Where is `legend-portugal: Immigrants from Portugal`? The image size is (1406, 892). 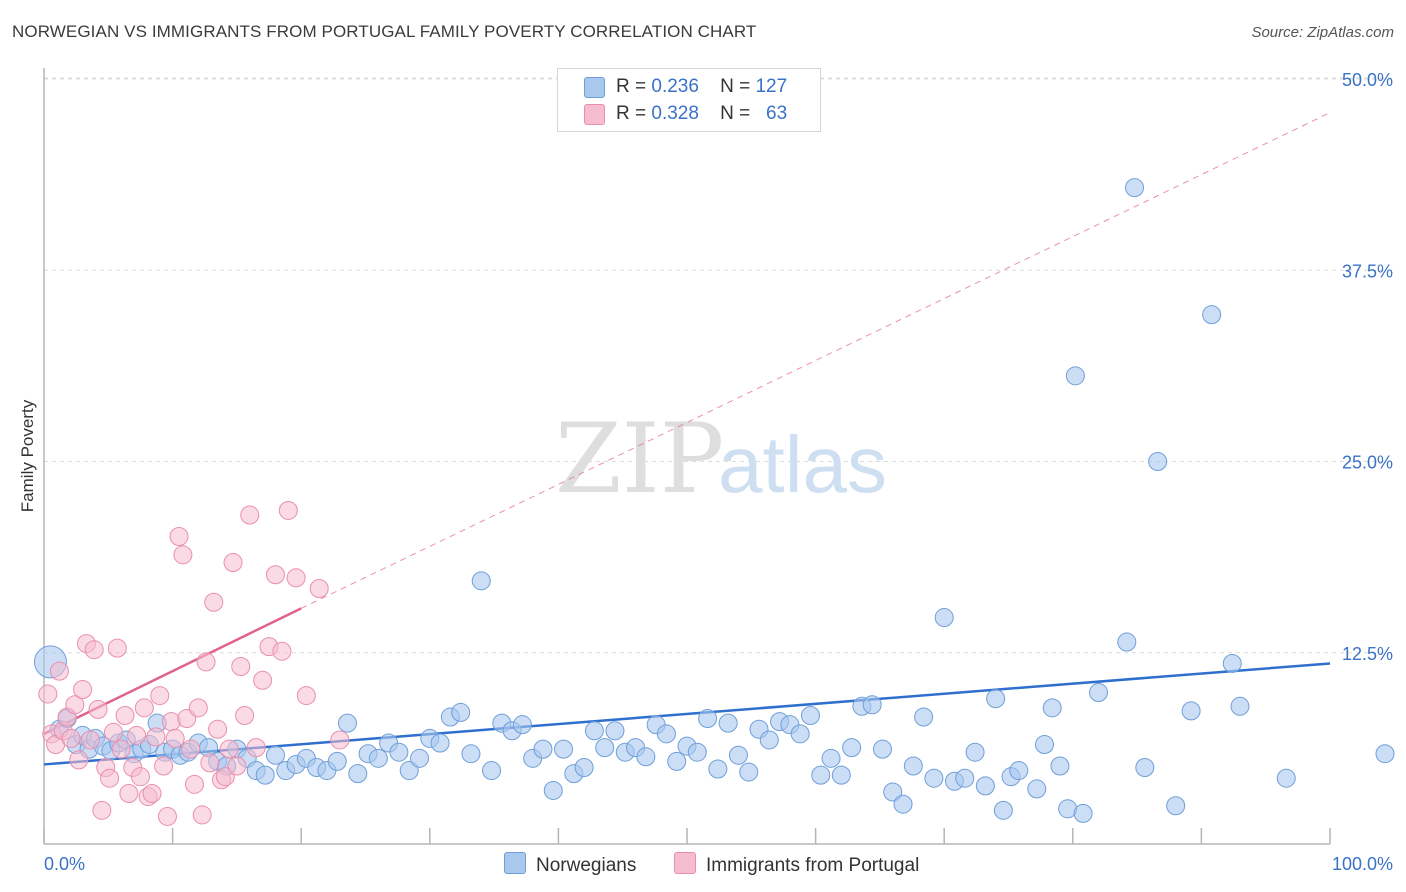 legend-portugal: Immigrants from Portugal is located at coordinates (796, 864).